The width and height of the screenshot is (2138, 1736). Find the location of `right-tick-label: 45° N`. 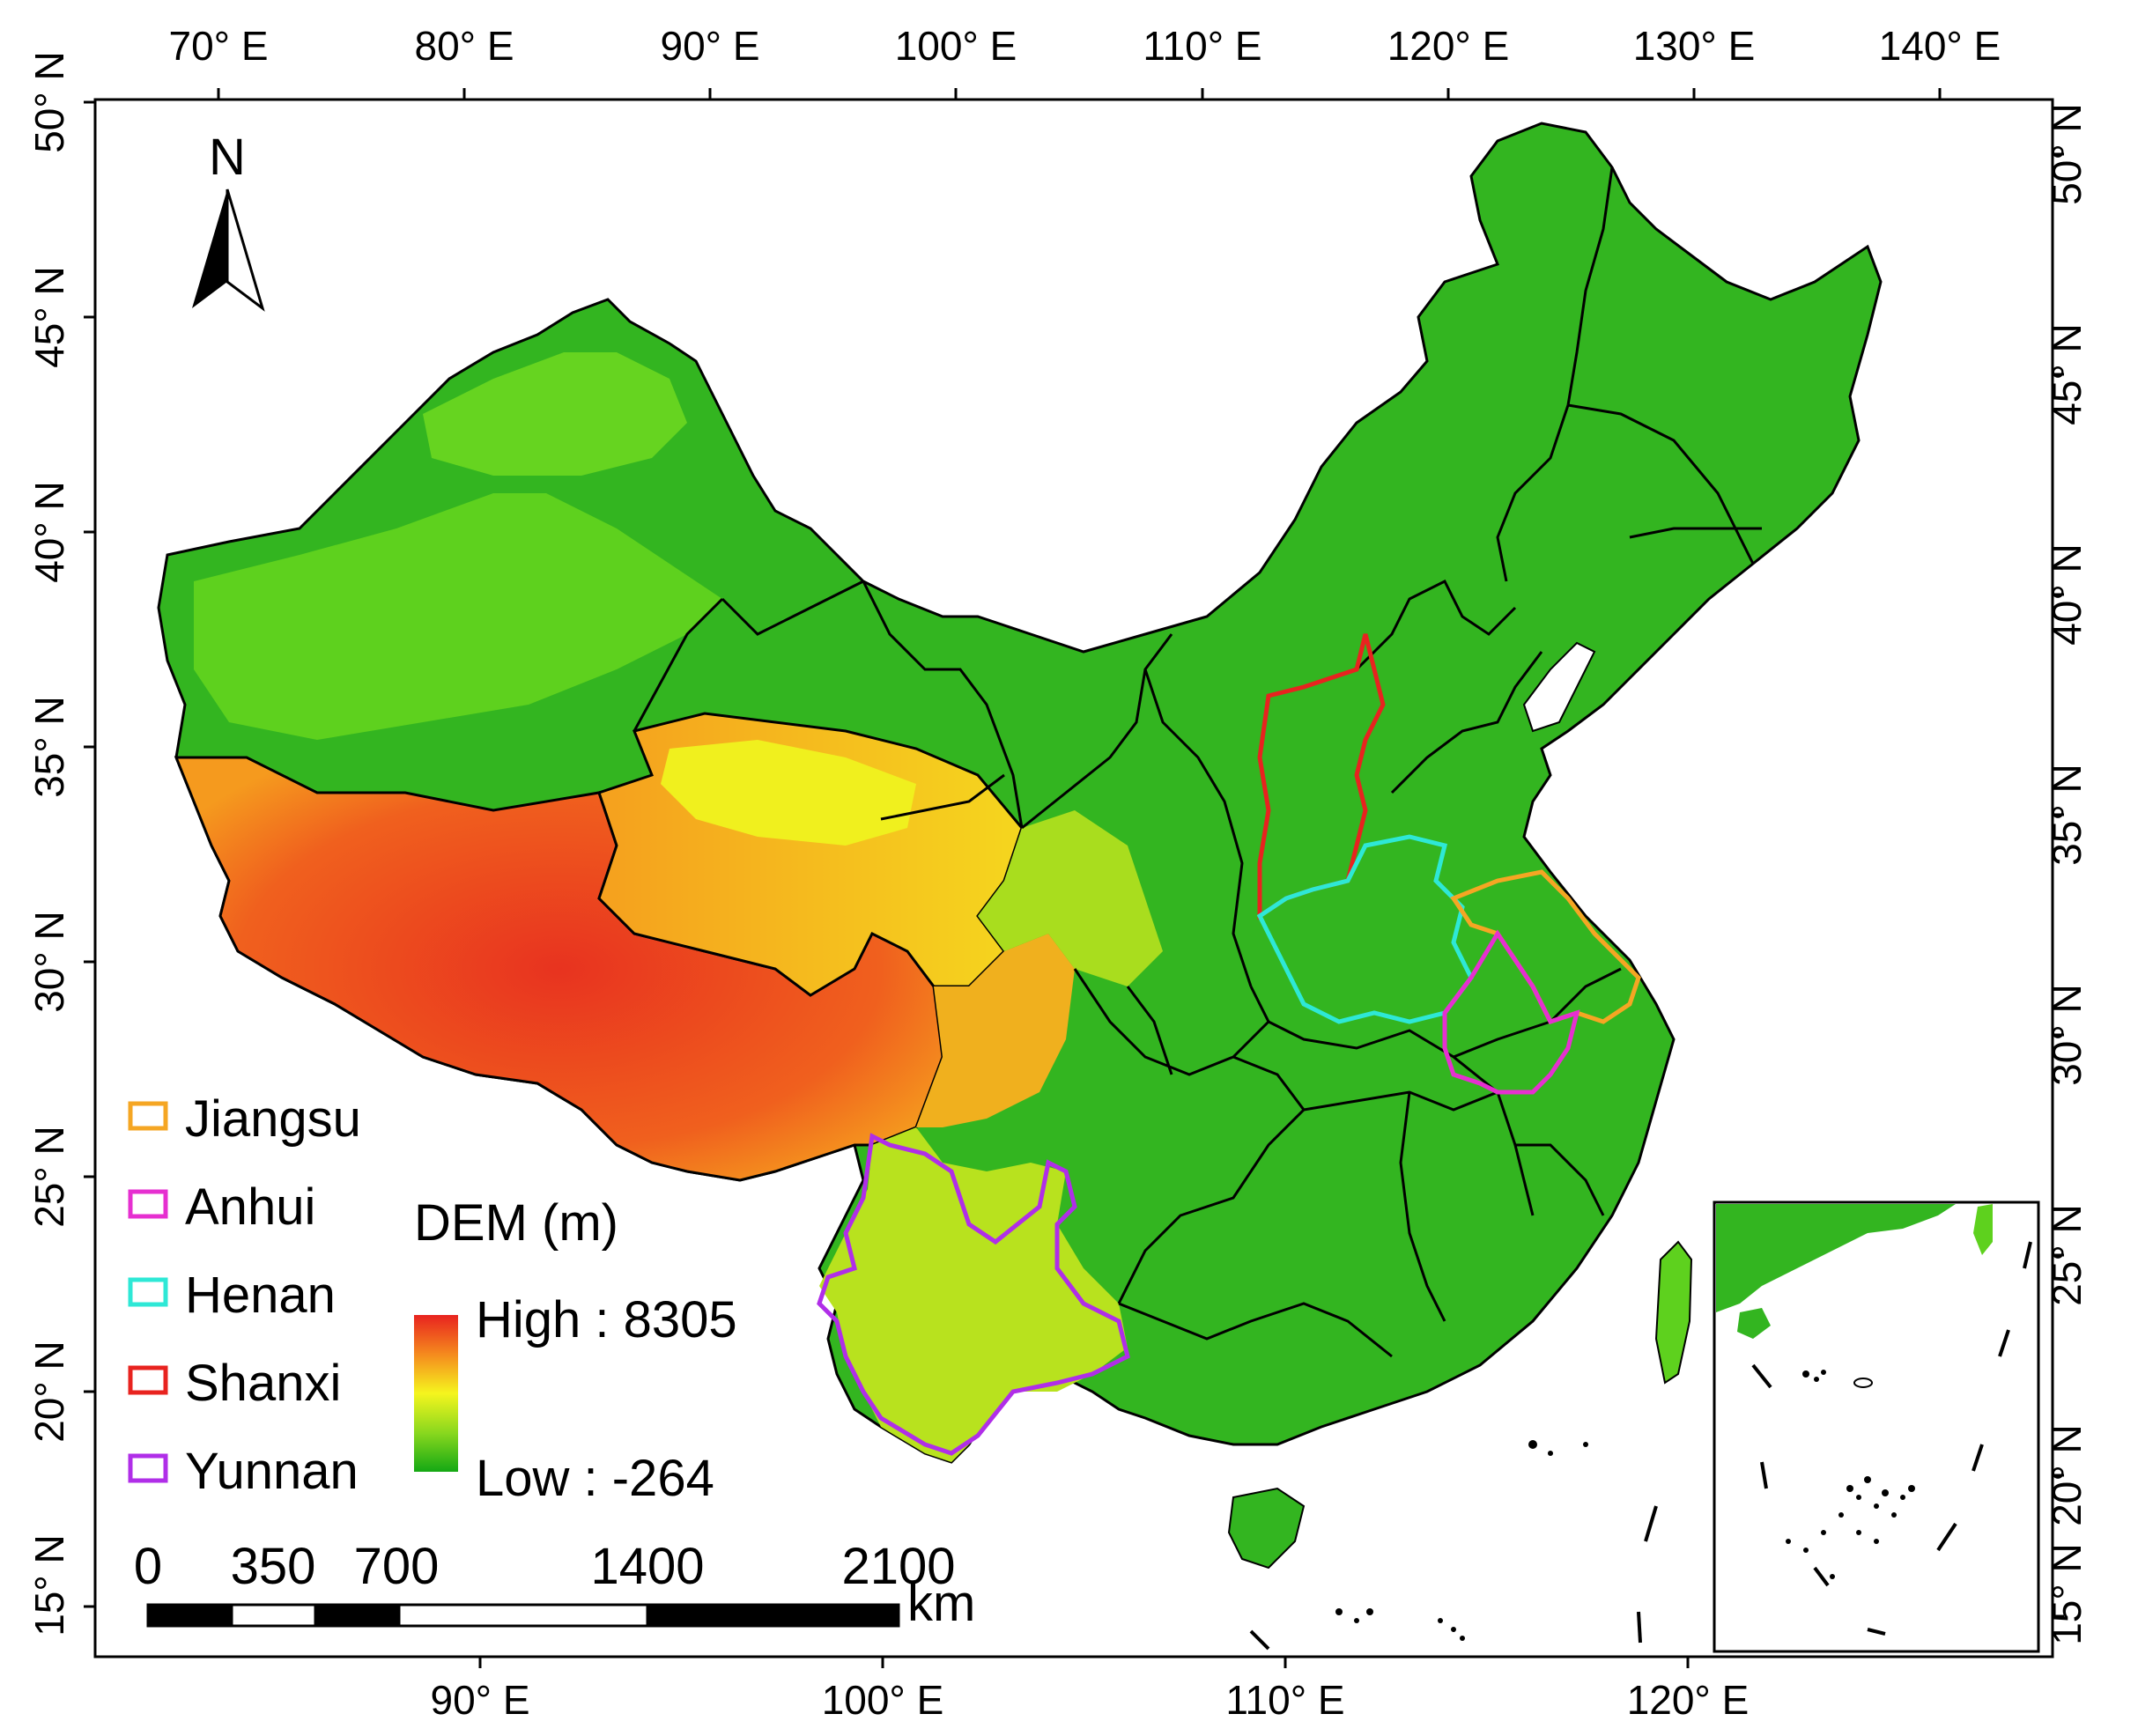

right-tick-label: 45° N is located at coordinates (2067, 374).